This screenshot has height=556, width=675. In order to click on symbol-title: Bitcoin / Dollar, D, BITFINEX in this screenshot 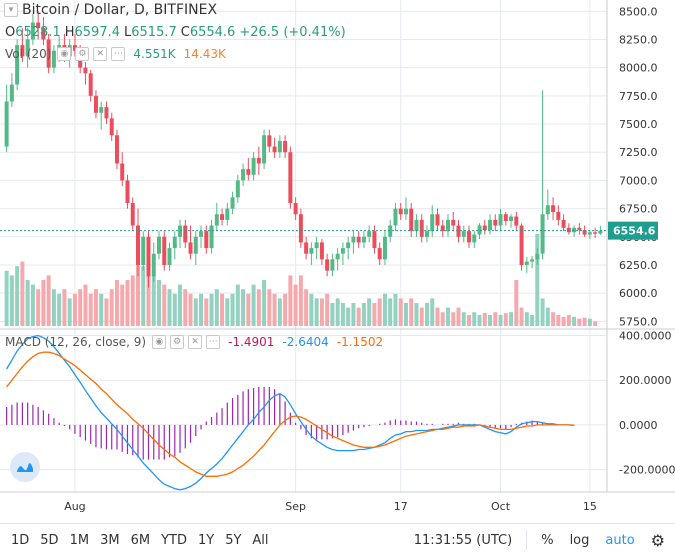, I will do `click(120, 10)`.